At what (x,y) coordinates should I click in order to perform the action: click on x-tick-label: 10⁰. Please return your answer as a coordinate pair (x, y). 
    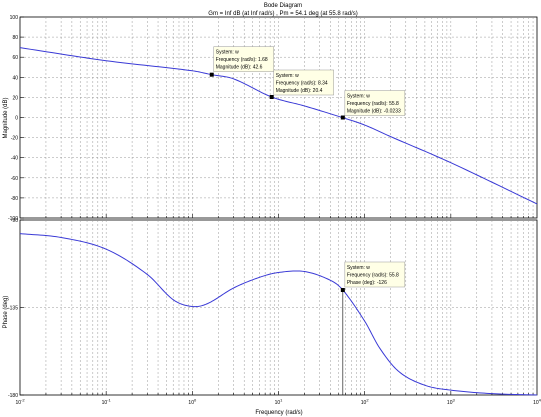
    Looking at the image, I should click on (192, 402).